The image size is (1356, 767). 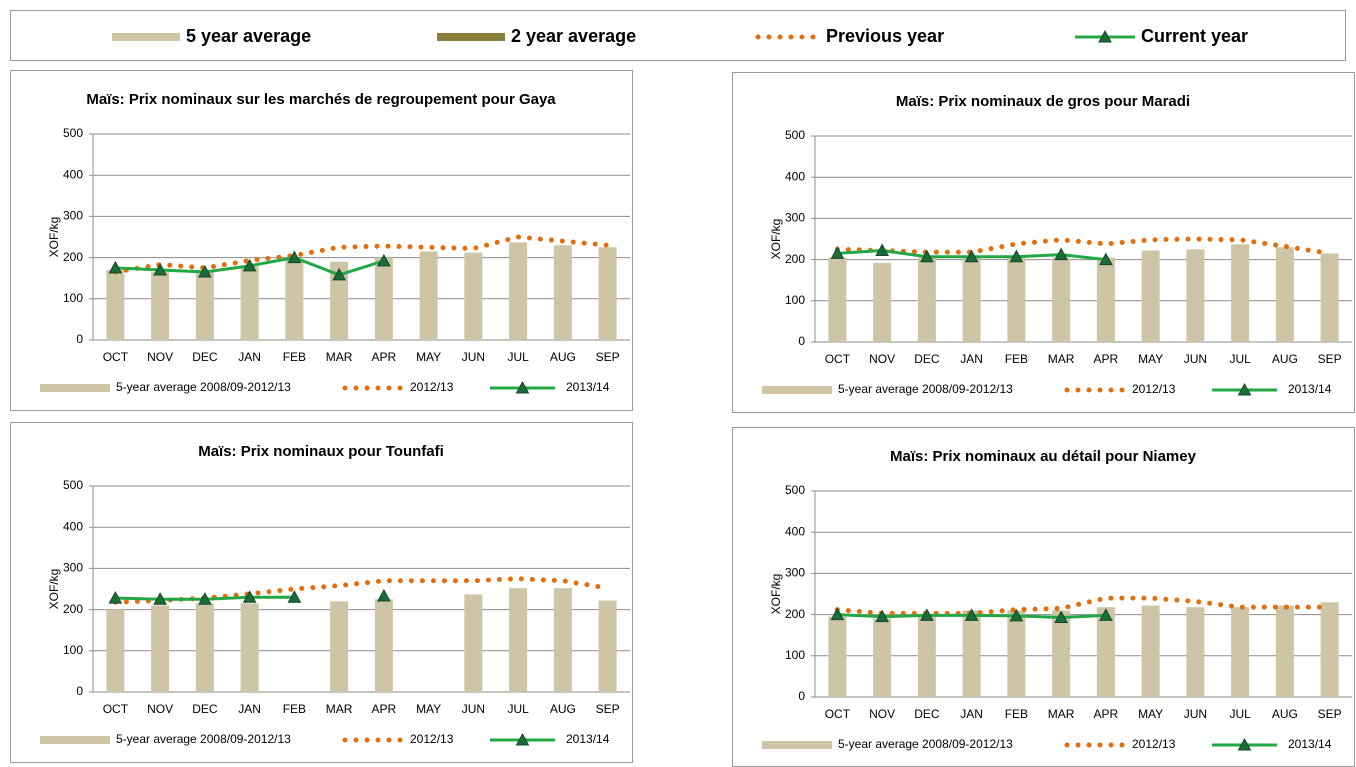 What do you see at coordinates (563, 709) in the screenshot?
I see `x-tick-label: AUG` at bounding box center [563, 709].